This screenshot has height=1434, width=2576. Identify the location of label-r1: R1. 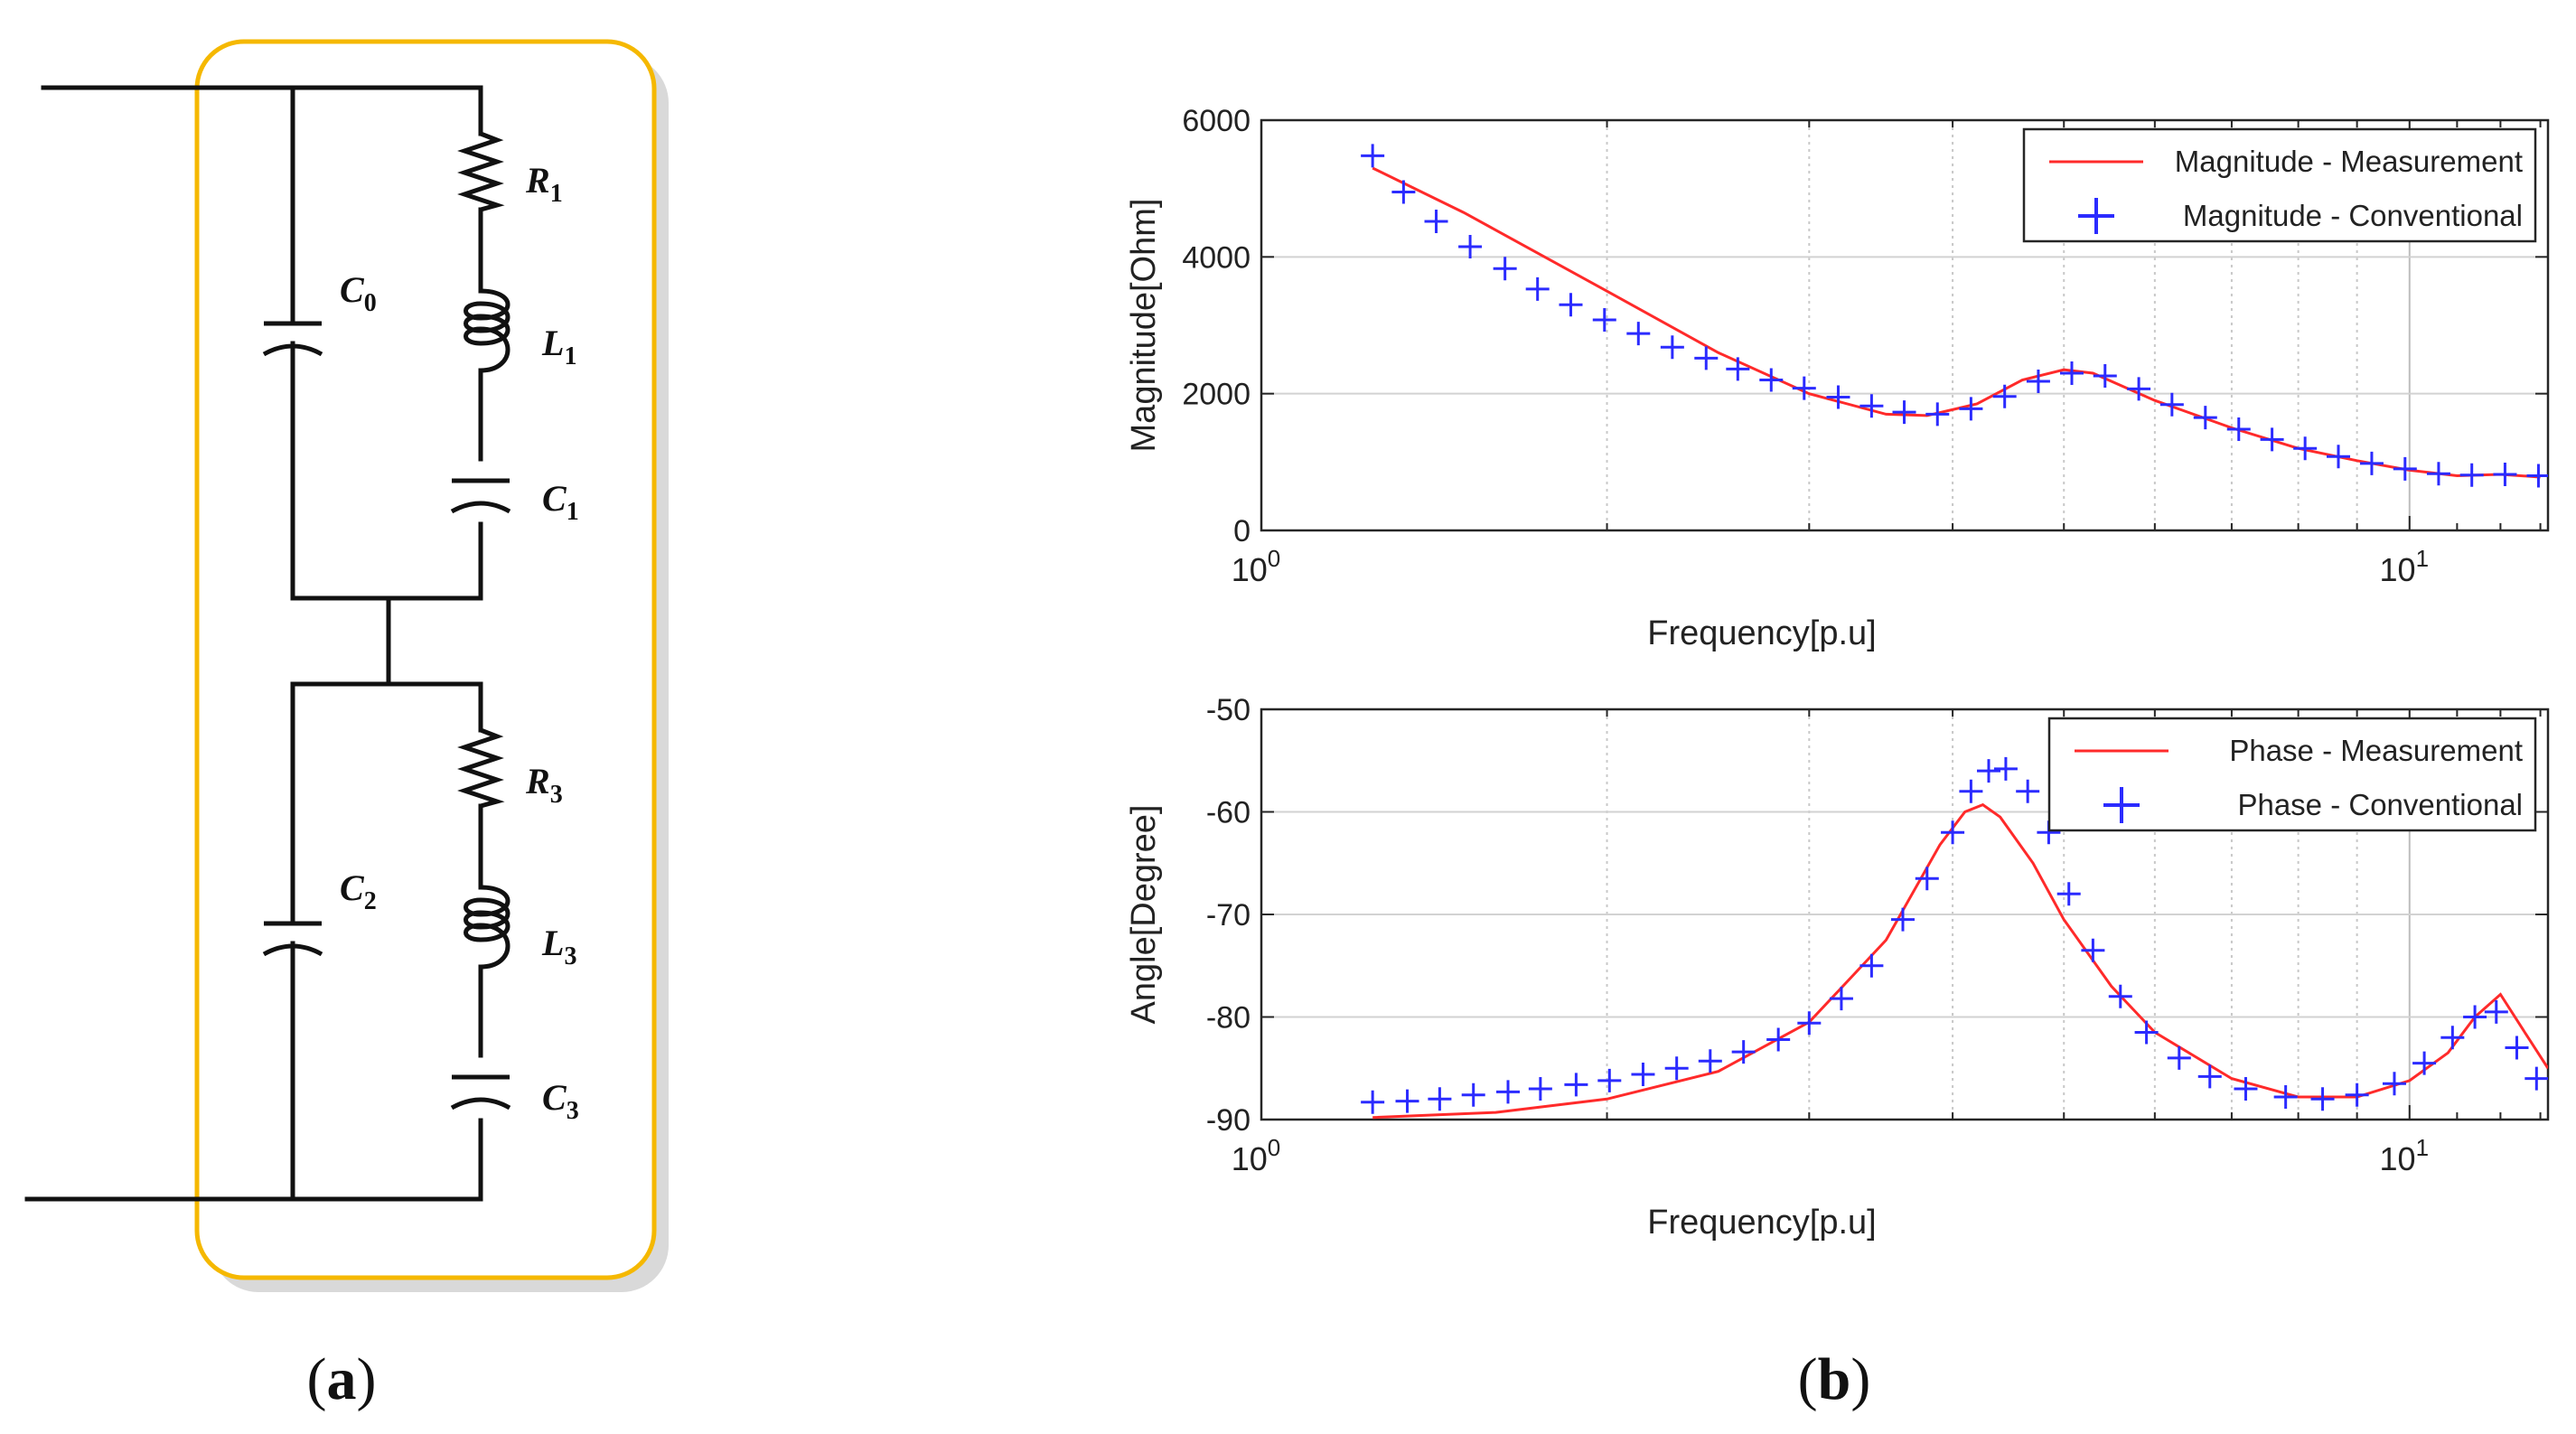
(544, 184).